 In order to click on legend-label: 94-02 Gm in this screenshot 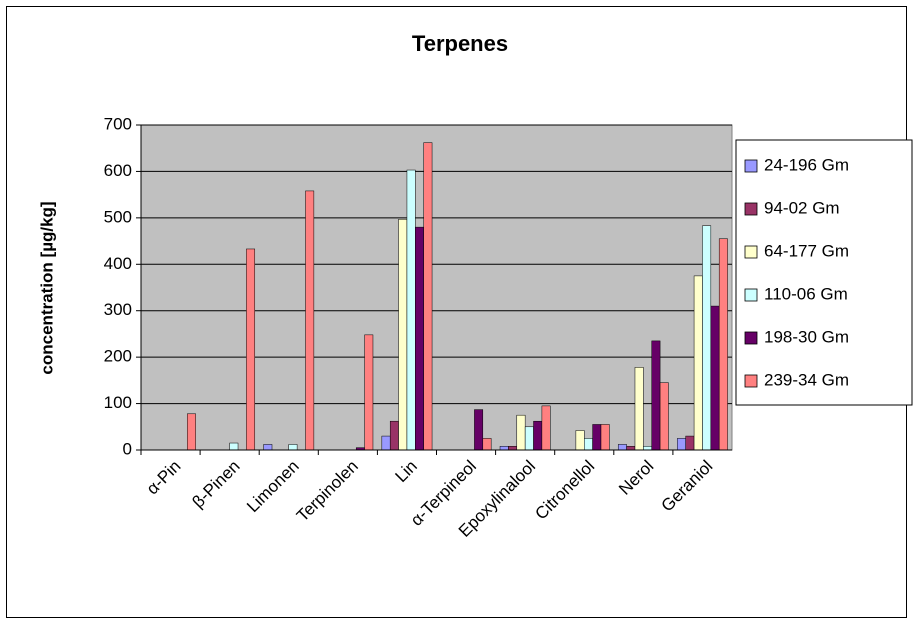, I will do `click(802, 207)`.